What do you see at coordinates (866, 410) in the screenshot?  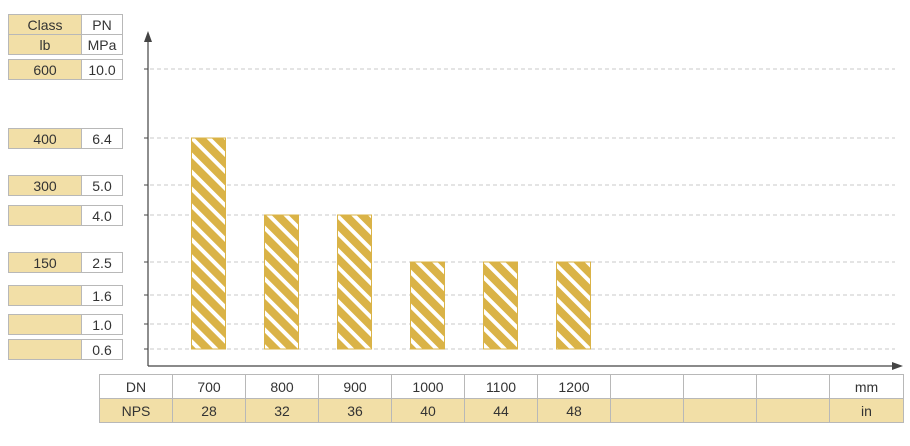 I see `nps-unit: in` at bounding box center [866, 410].